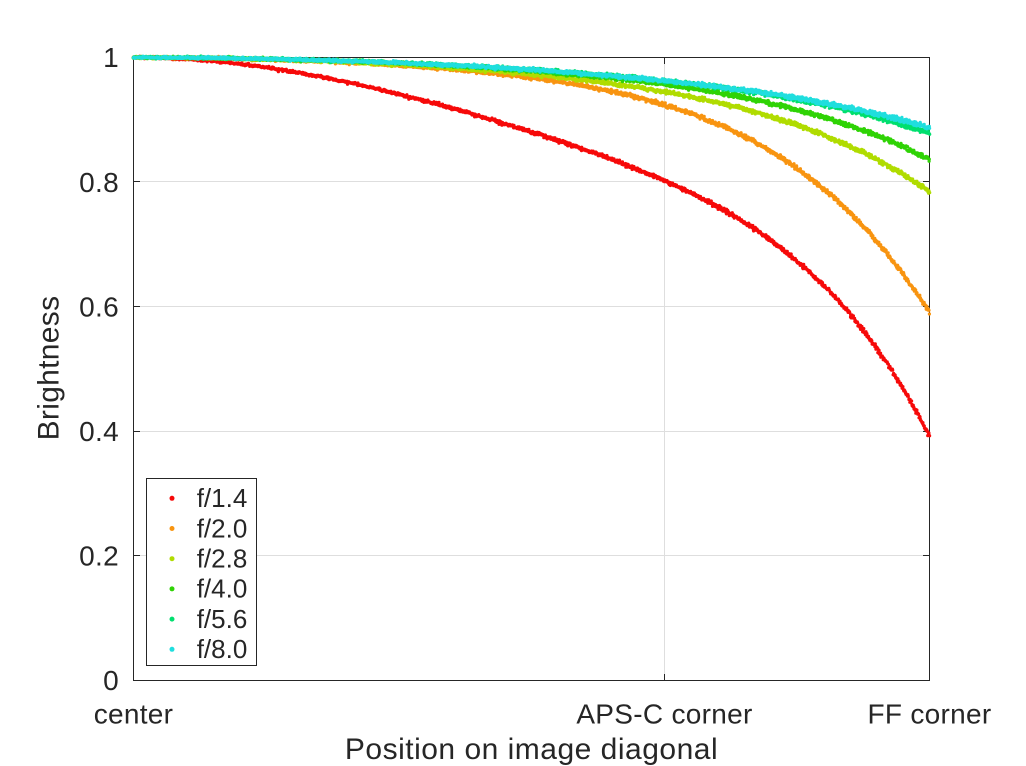  I want to click on svg-text: f/2.8, so click(222, 559).